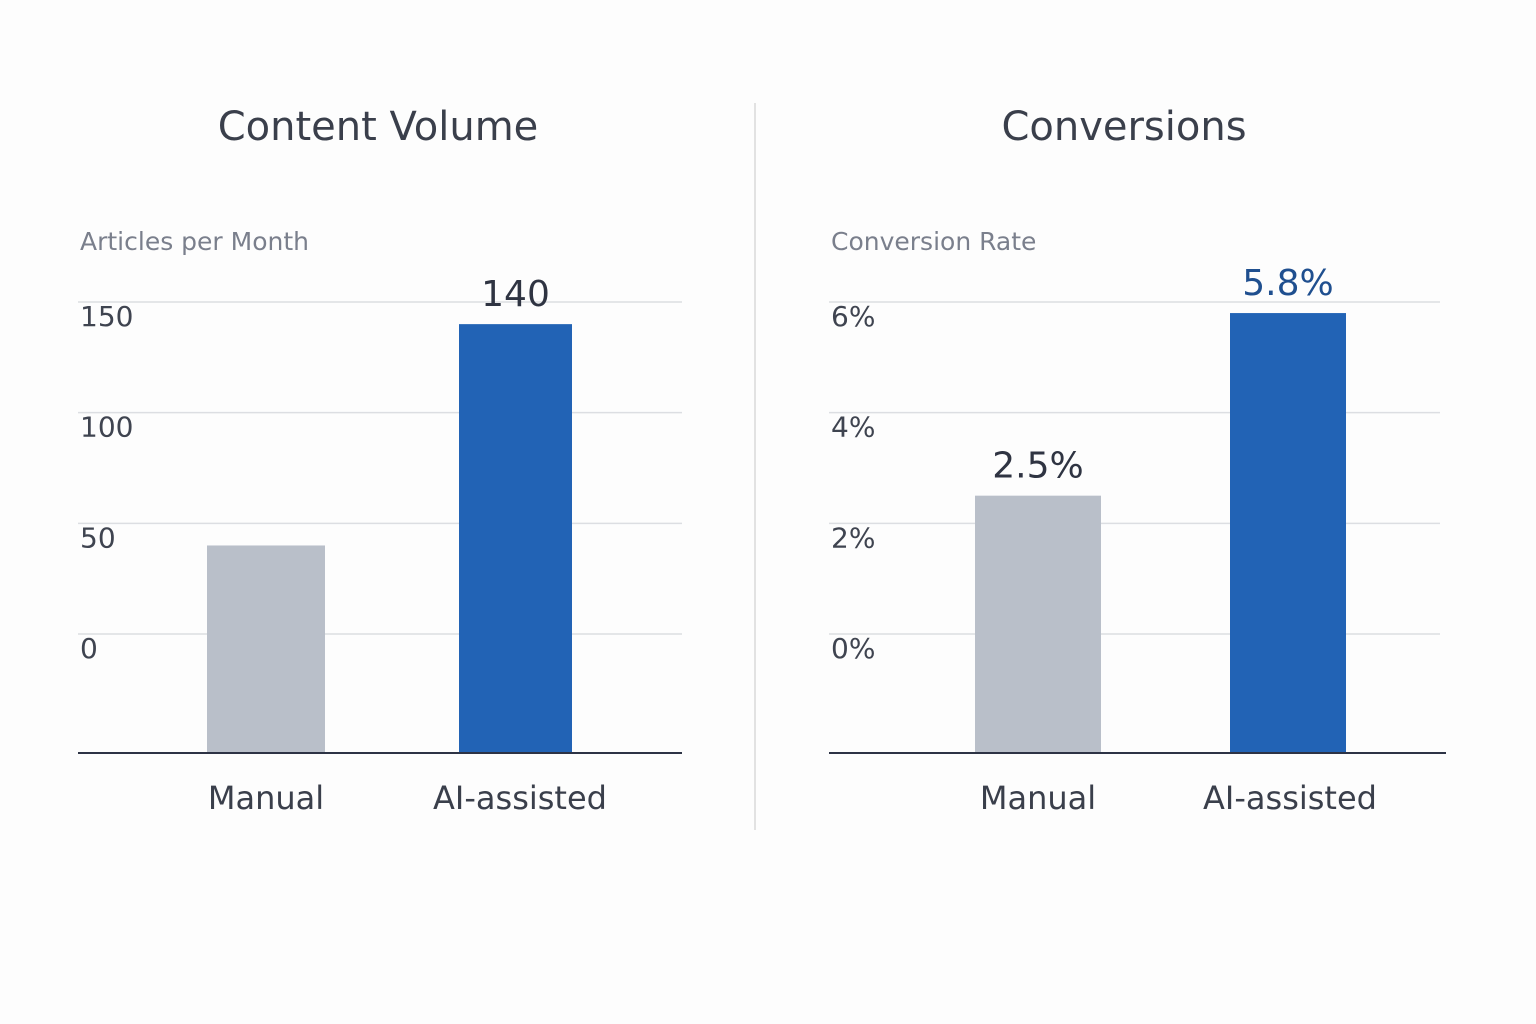  Describe the element at coordinates (89, 648) in the screenshot. I see `y-tick-label: 0` at that location.